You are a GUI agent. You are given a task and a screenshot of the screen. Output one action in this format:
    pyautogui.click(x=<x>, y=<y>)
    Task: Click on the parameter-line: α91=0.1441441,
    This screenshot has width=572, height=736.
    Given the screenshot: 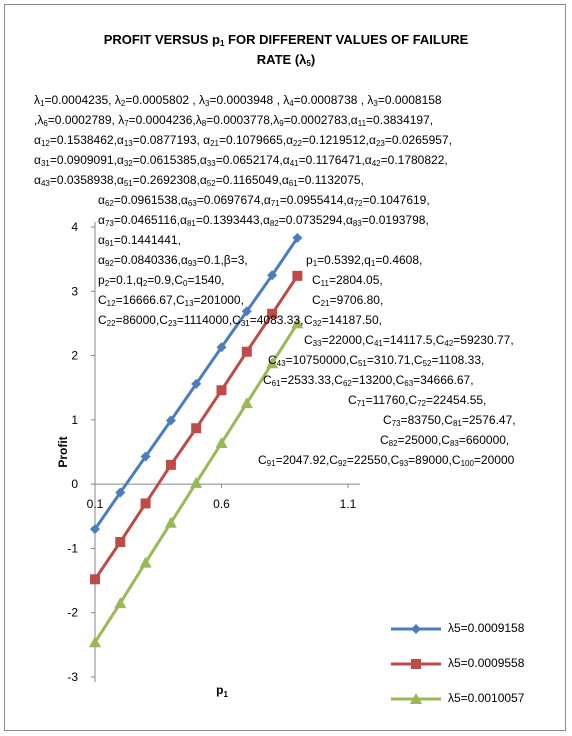 What is the action you would take?
    pyautogui.click(x=139, y=240)
    